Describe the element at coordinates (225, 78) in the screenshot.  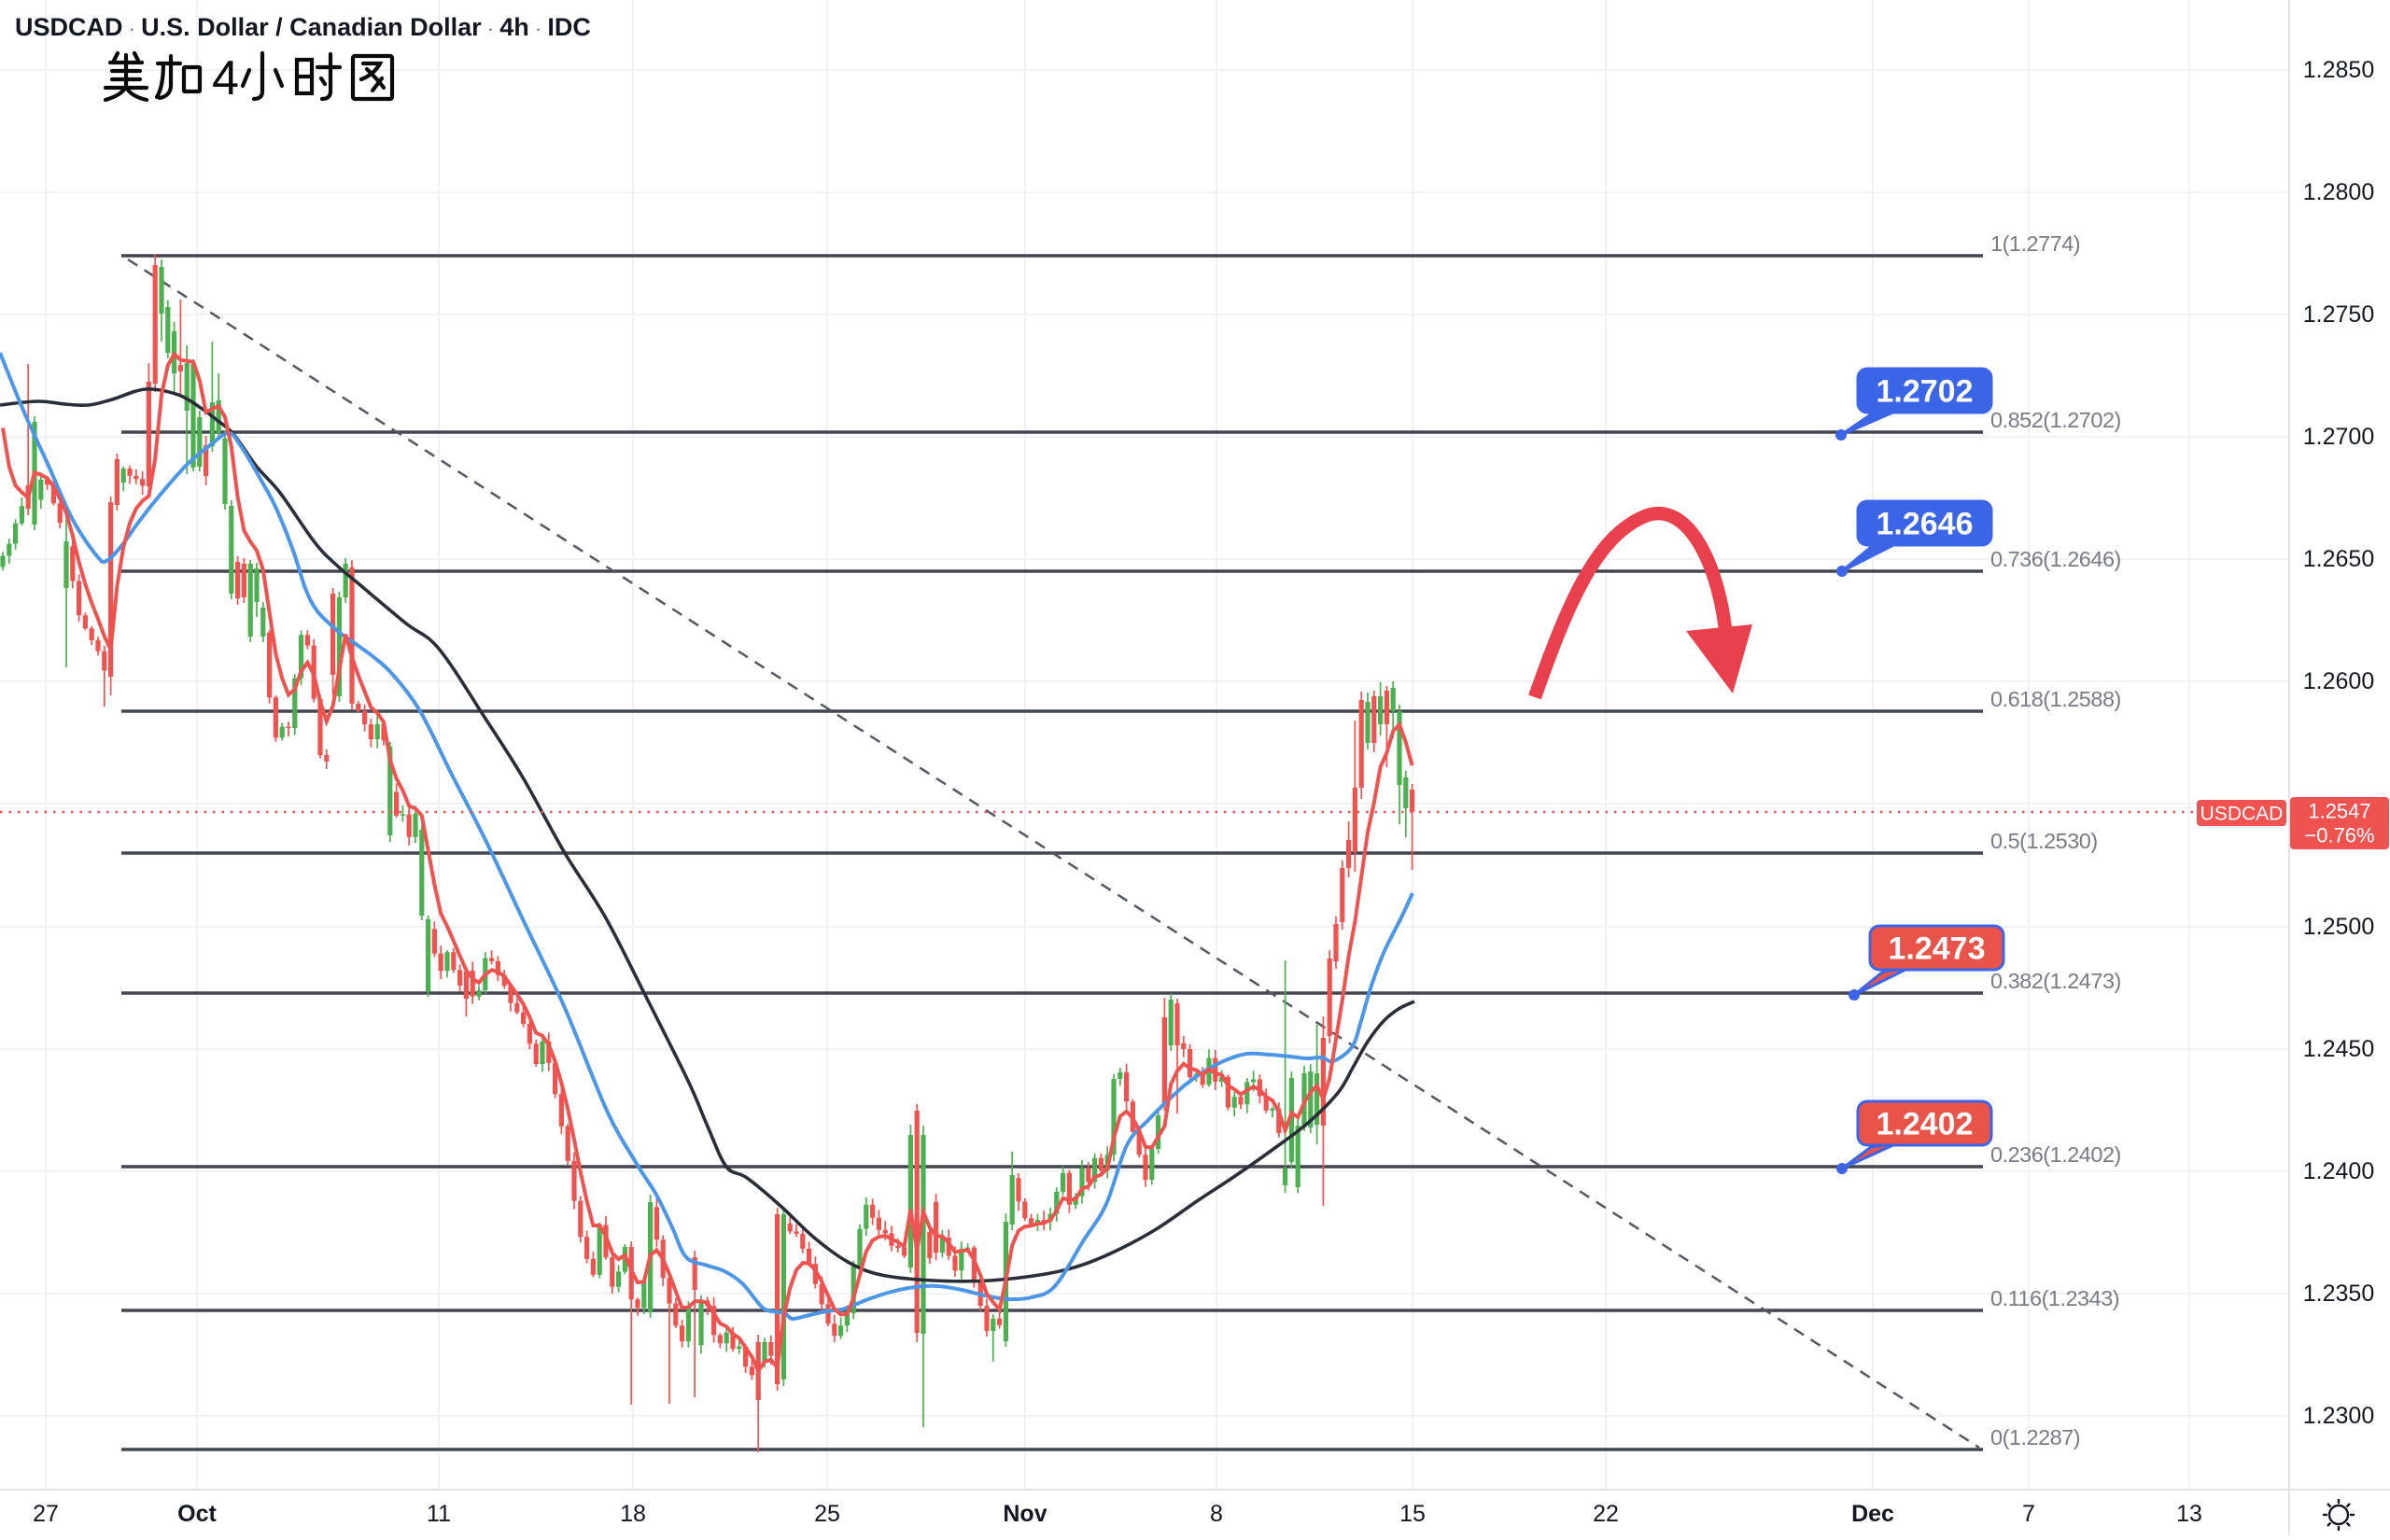
I see `svg-text: 4` at that location.